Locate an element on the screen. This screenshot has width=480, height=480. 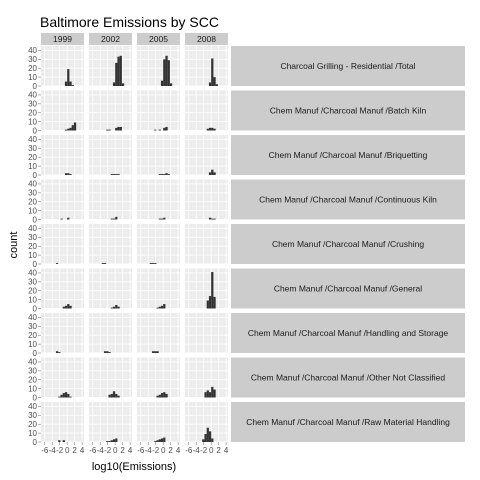
x-tick-label: 0 is located at coordinates (211, 450).